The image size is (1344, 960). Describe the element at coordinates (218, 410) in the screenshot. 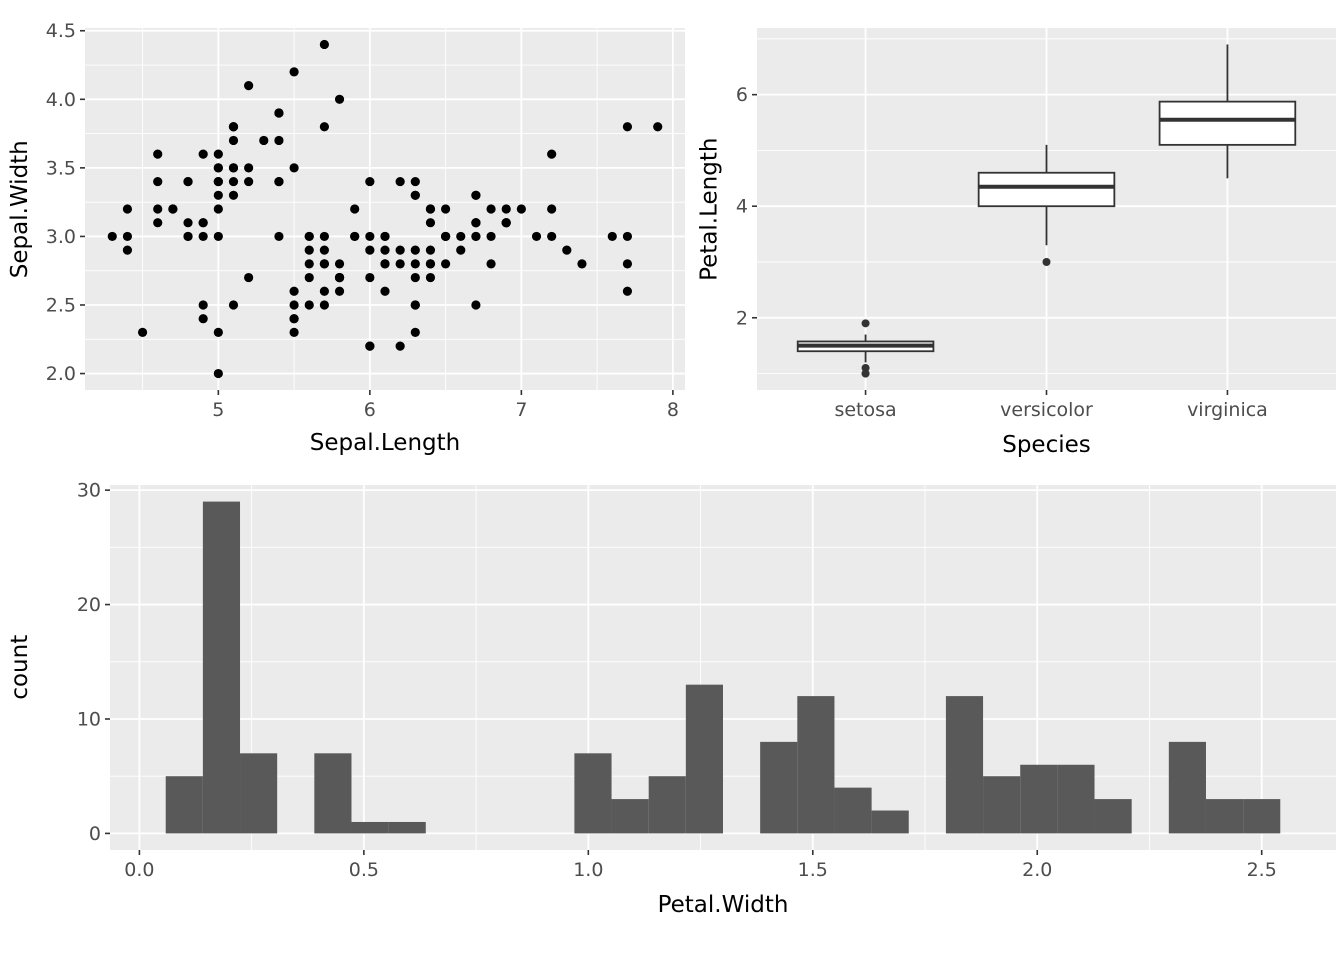

I see `x-tick-label: 5` at that location.